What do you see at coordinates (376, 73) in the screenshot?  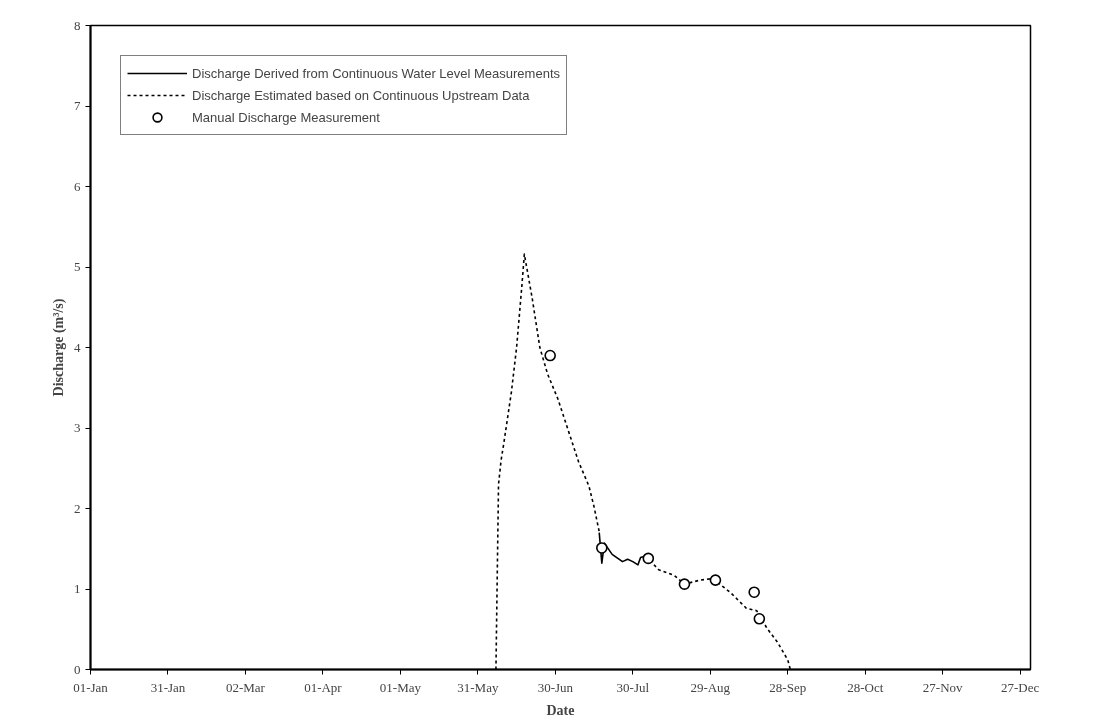 I see `legend-label: Discharge Derived from Continuous Water Level Measurements` at bounding box center [376, 73].